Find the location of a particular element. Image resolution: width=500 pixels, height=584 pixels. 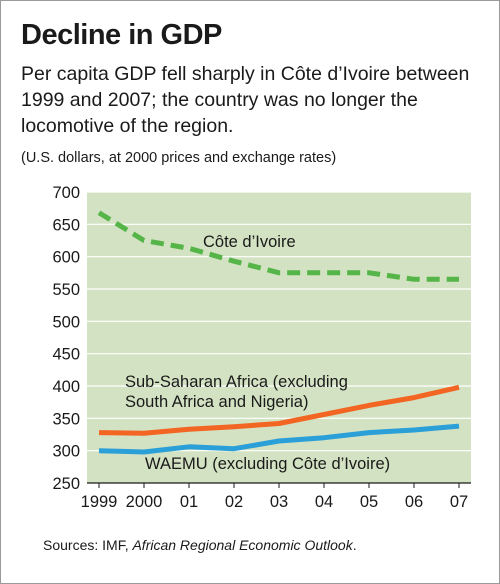

y-tick-label-550: 550 is located at coordinates (66, 290).